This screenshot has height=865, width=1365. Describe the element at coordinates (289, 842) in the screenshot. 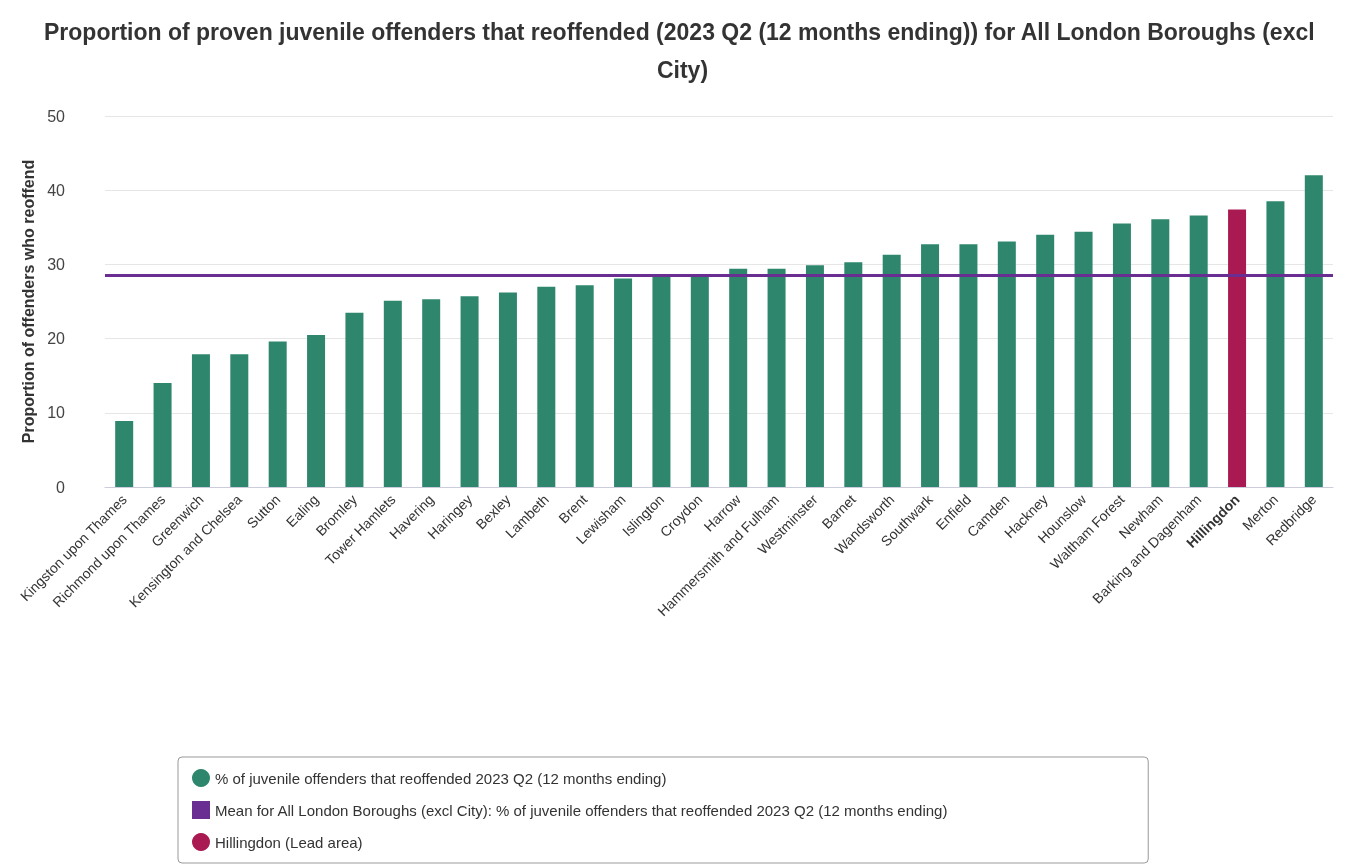

I see `legend-label: Hillingdon (Lead area)` at that location.